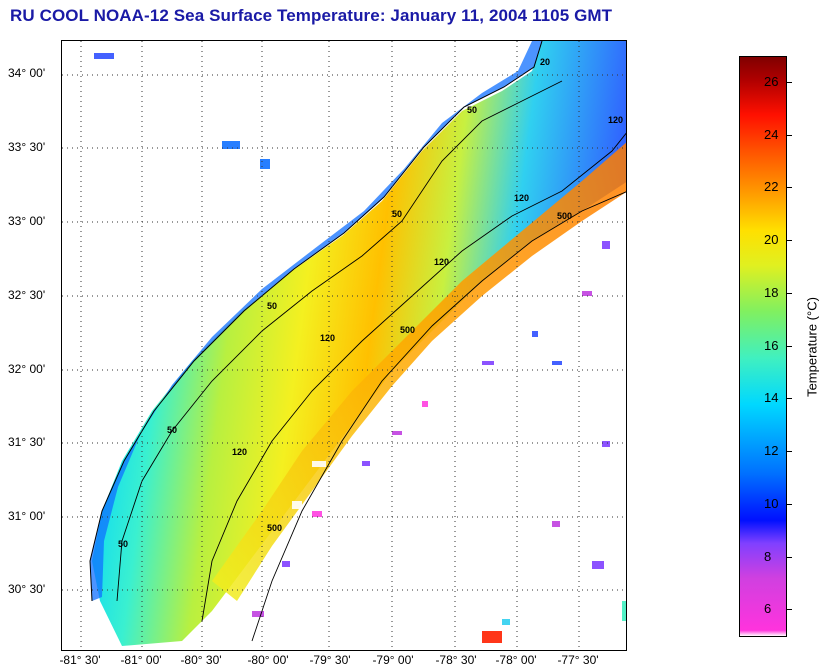  I want to click on lon-label: -80° 30', so click(201, 660).